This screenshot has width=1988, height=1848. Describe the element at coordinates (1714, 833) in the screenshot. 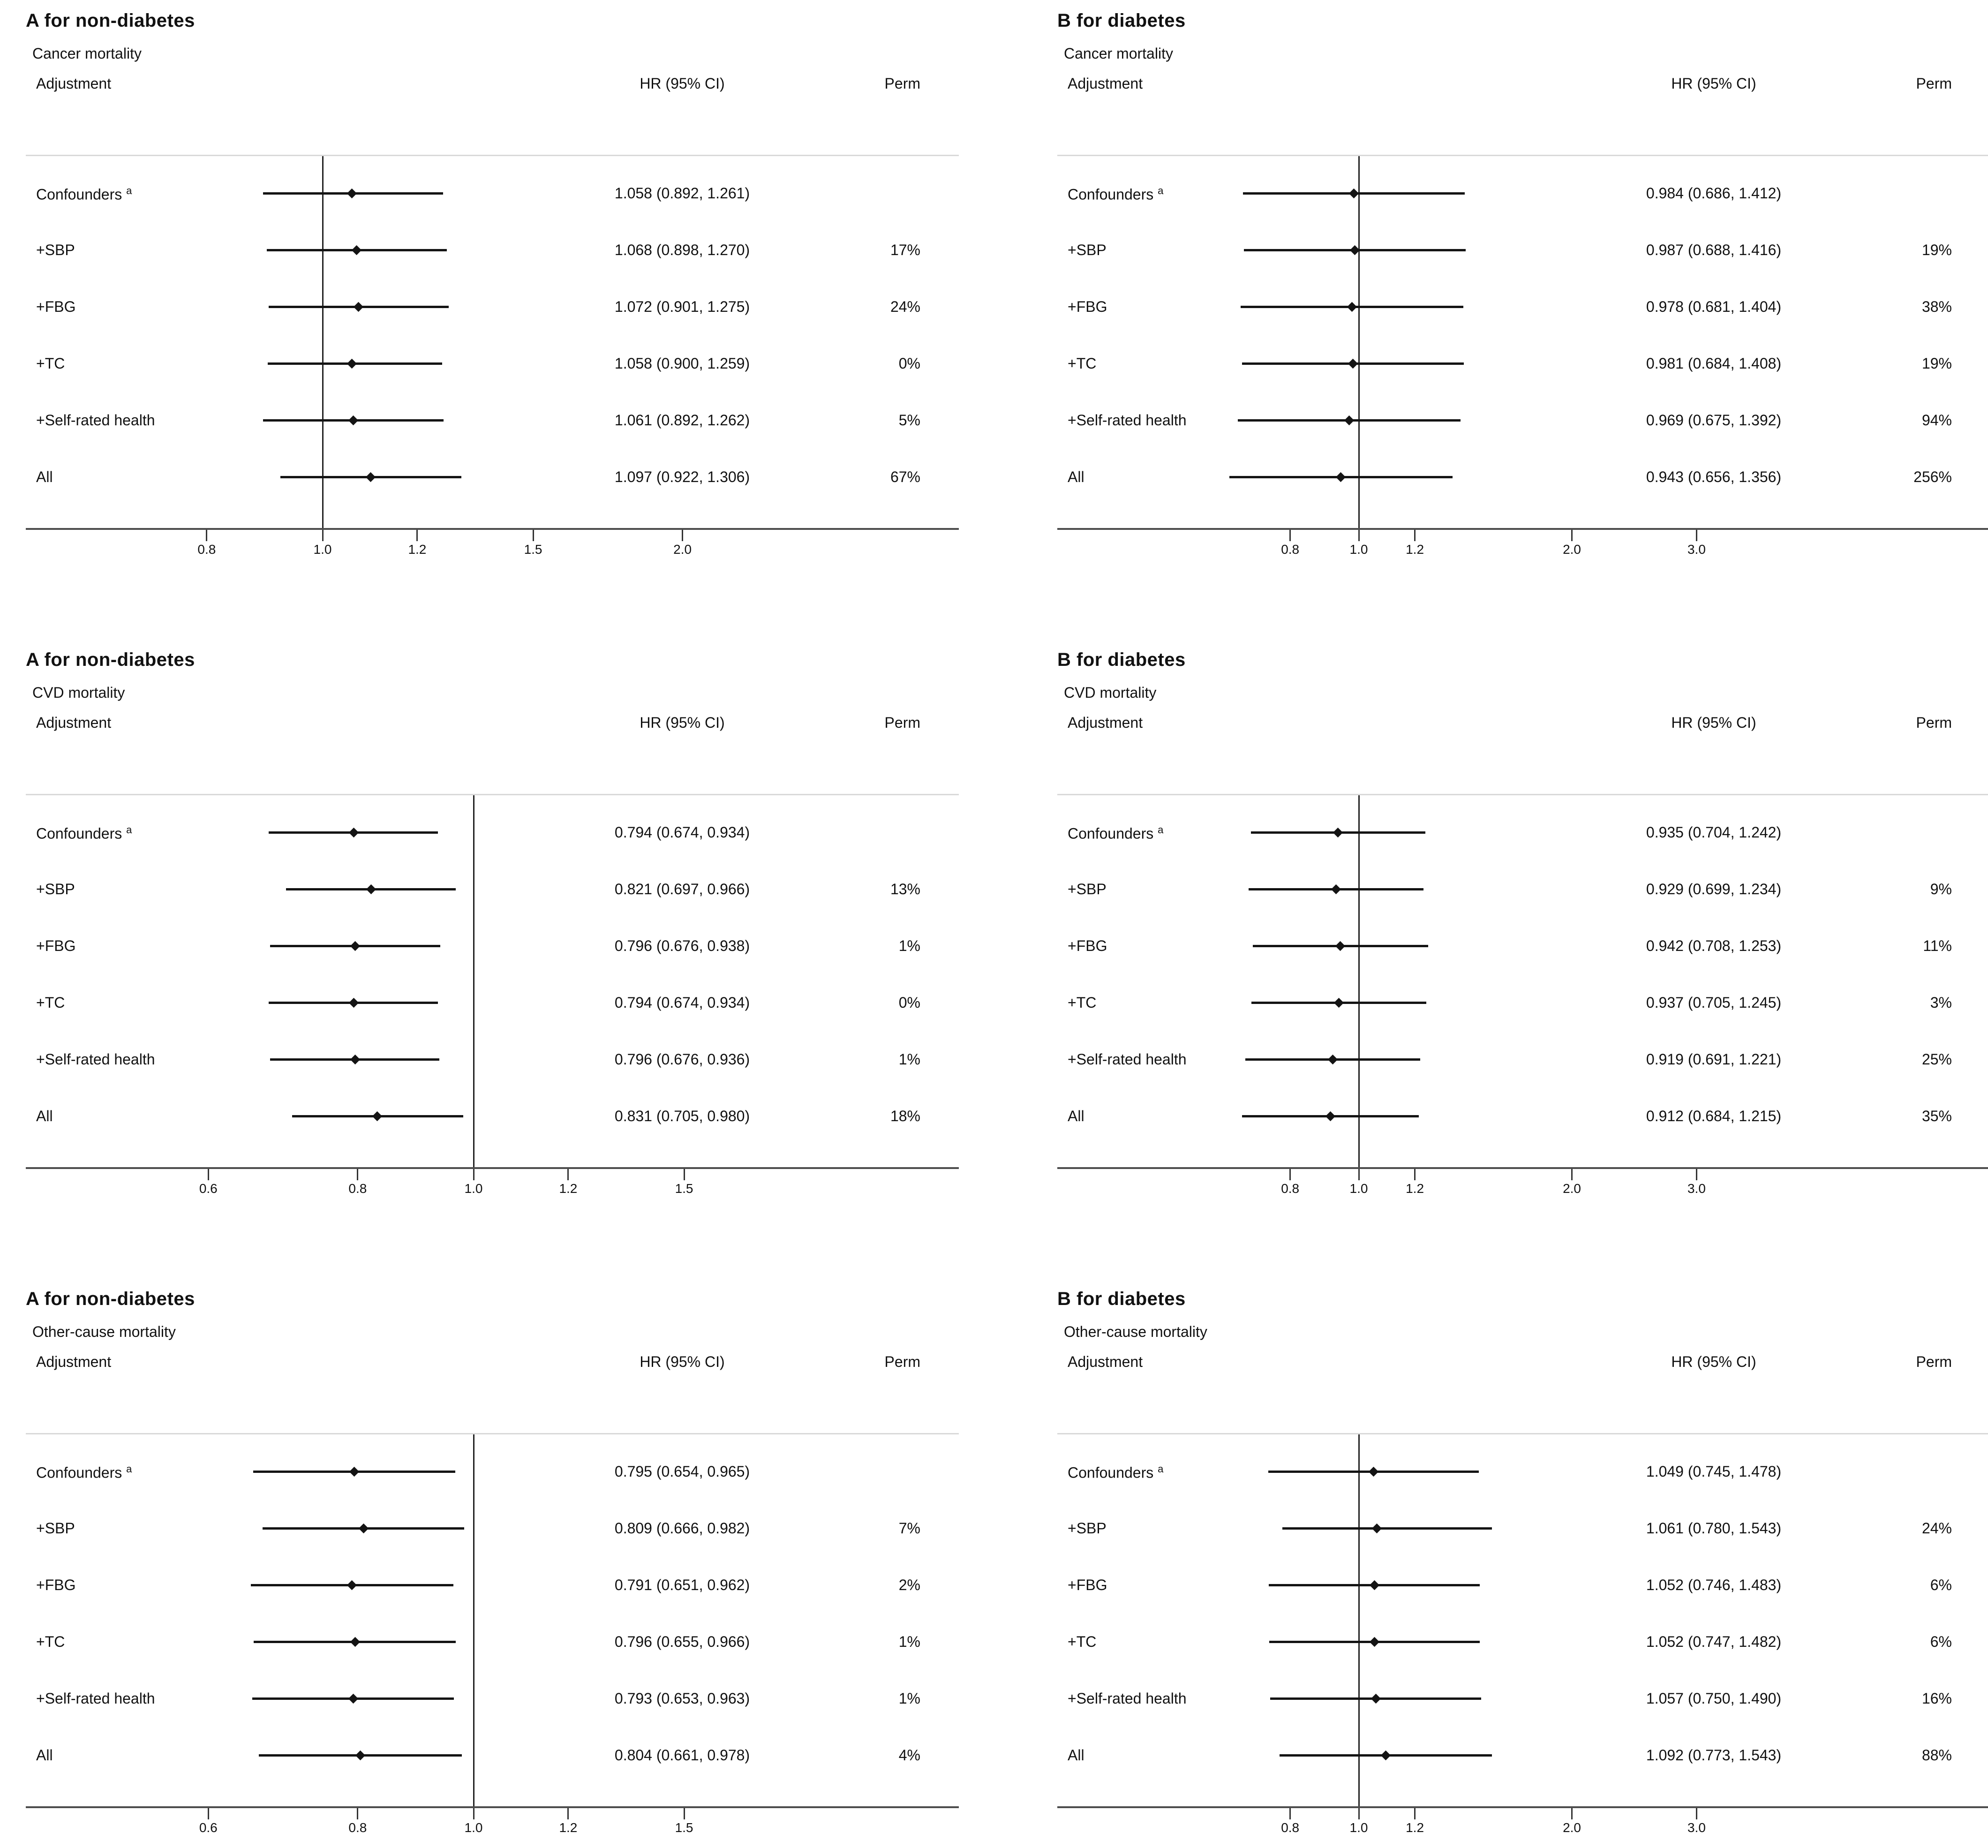

I see `hr-ci-value: 0.935 (0.704, 1.242)` at that location.